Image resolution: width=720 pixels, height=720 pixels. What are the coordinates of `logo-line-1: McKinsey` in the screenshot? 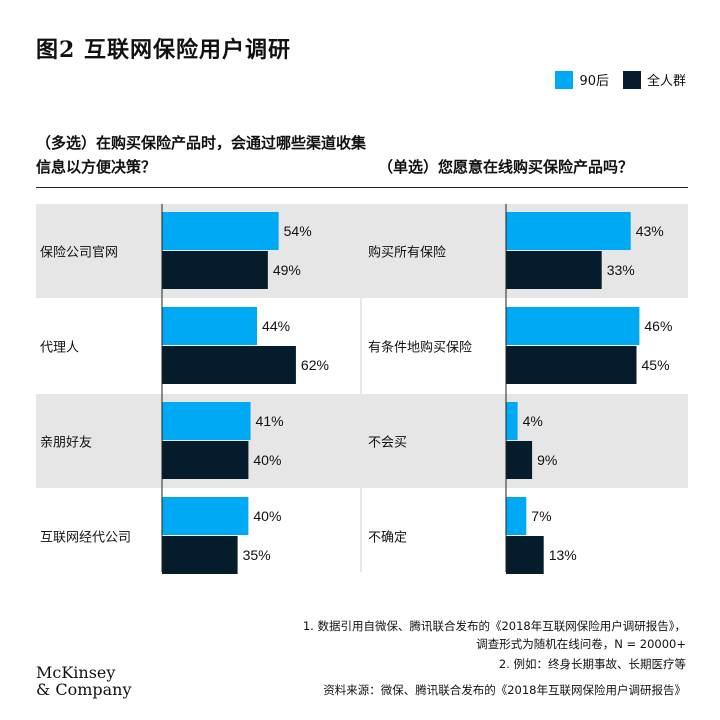 It's located at (76, 672).